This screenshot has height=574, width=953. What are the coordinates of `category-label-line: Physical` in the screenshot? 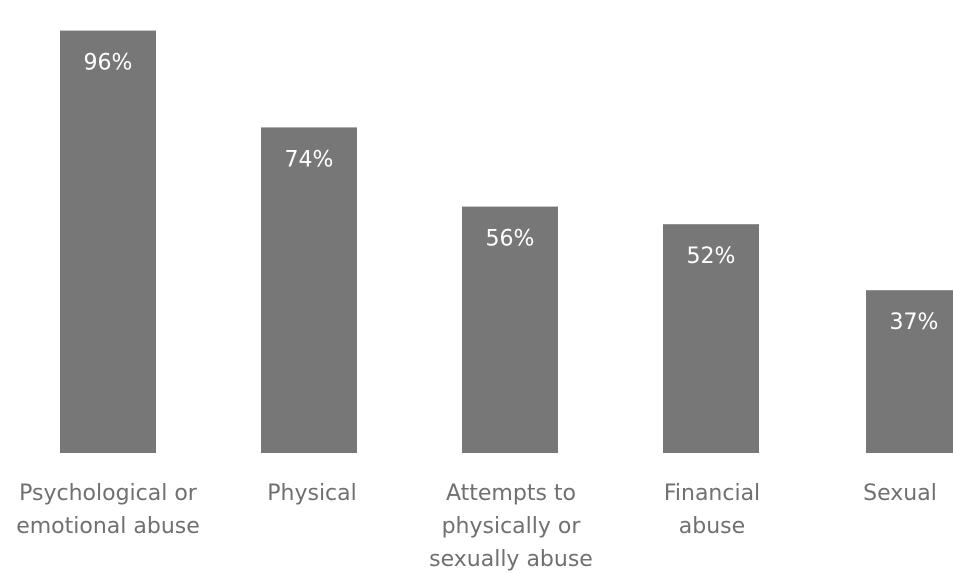 It's located at (312, 493).